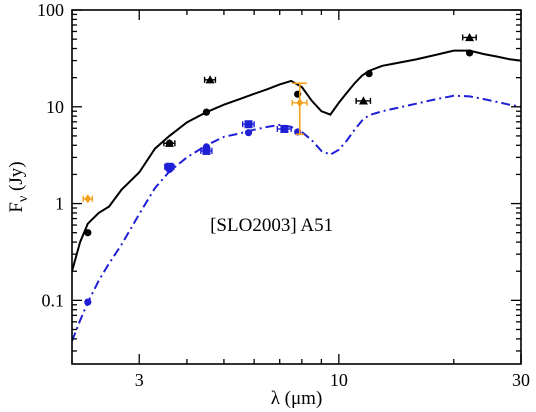  Describe the element at coordinates (521, 380) in the screenshot. I see `x-tick-label: 30` at that location.